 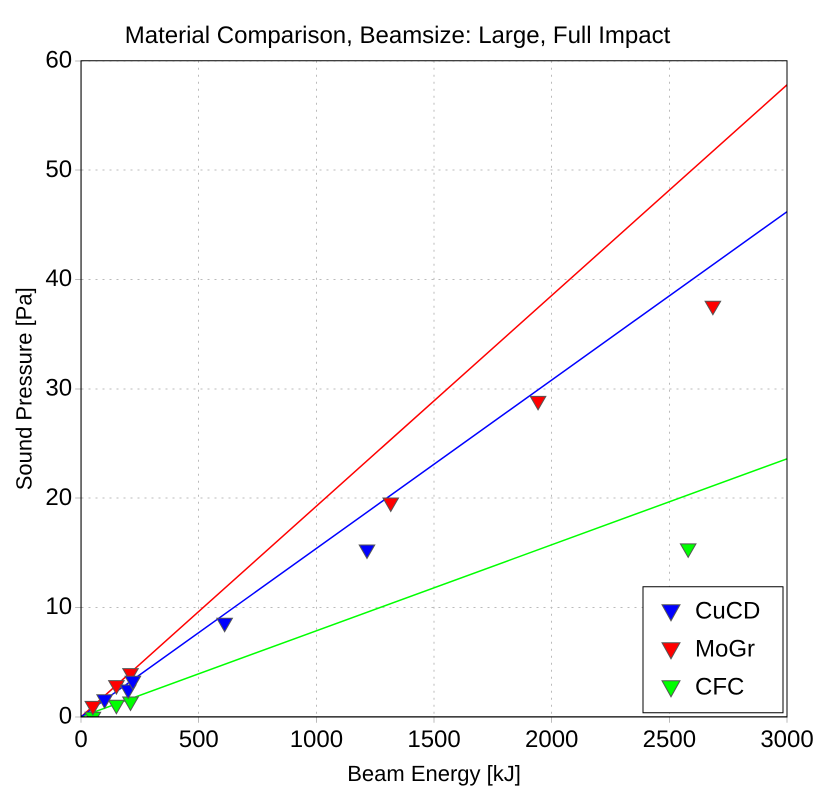 I want to click on y-tick-label: 0, so click(x=65, y=716).